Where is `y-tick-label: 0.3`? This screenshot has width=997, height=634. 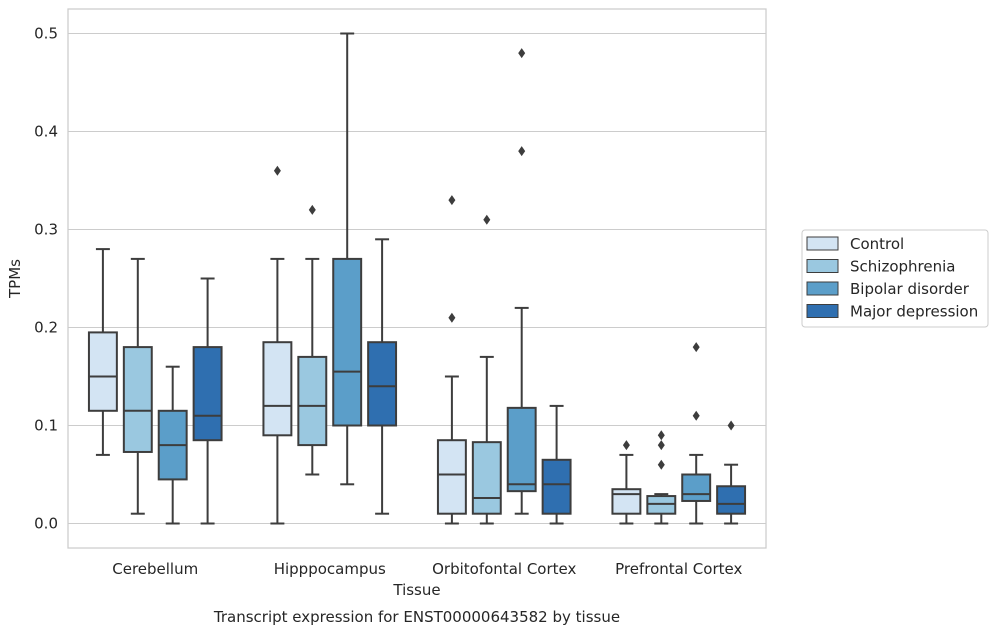
y-tick-label: 0.3 is located at coordinates (46, 230).